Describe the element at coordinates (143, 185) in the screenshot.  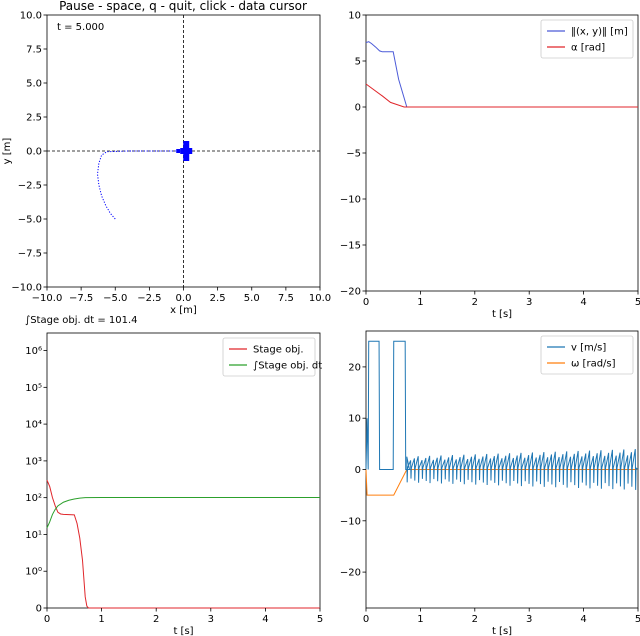
I see `trajectory-line` at that location.